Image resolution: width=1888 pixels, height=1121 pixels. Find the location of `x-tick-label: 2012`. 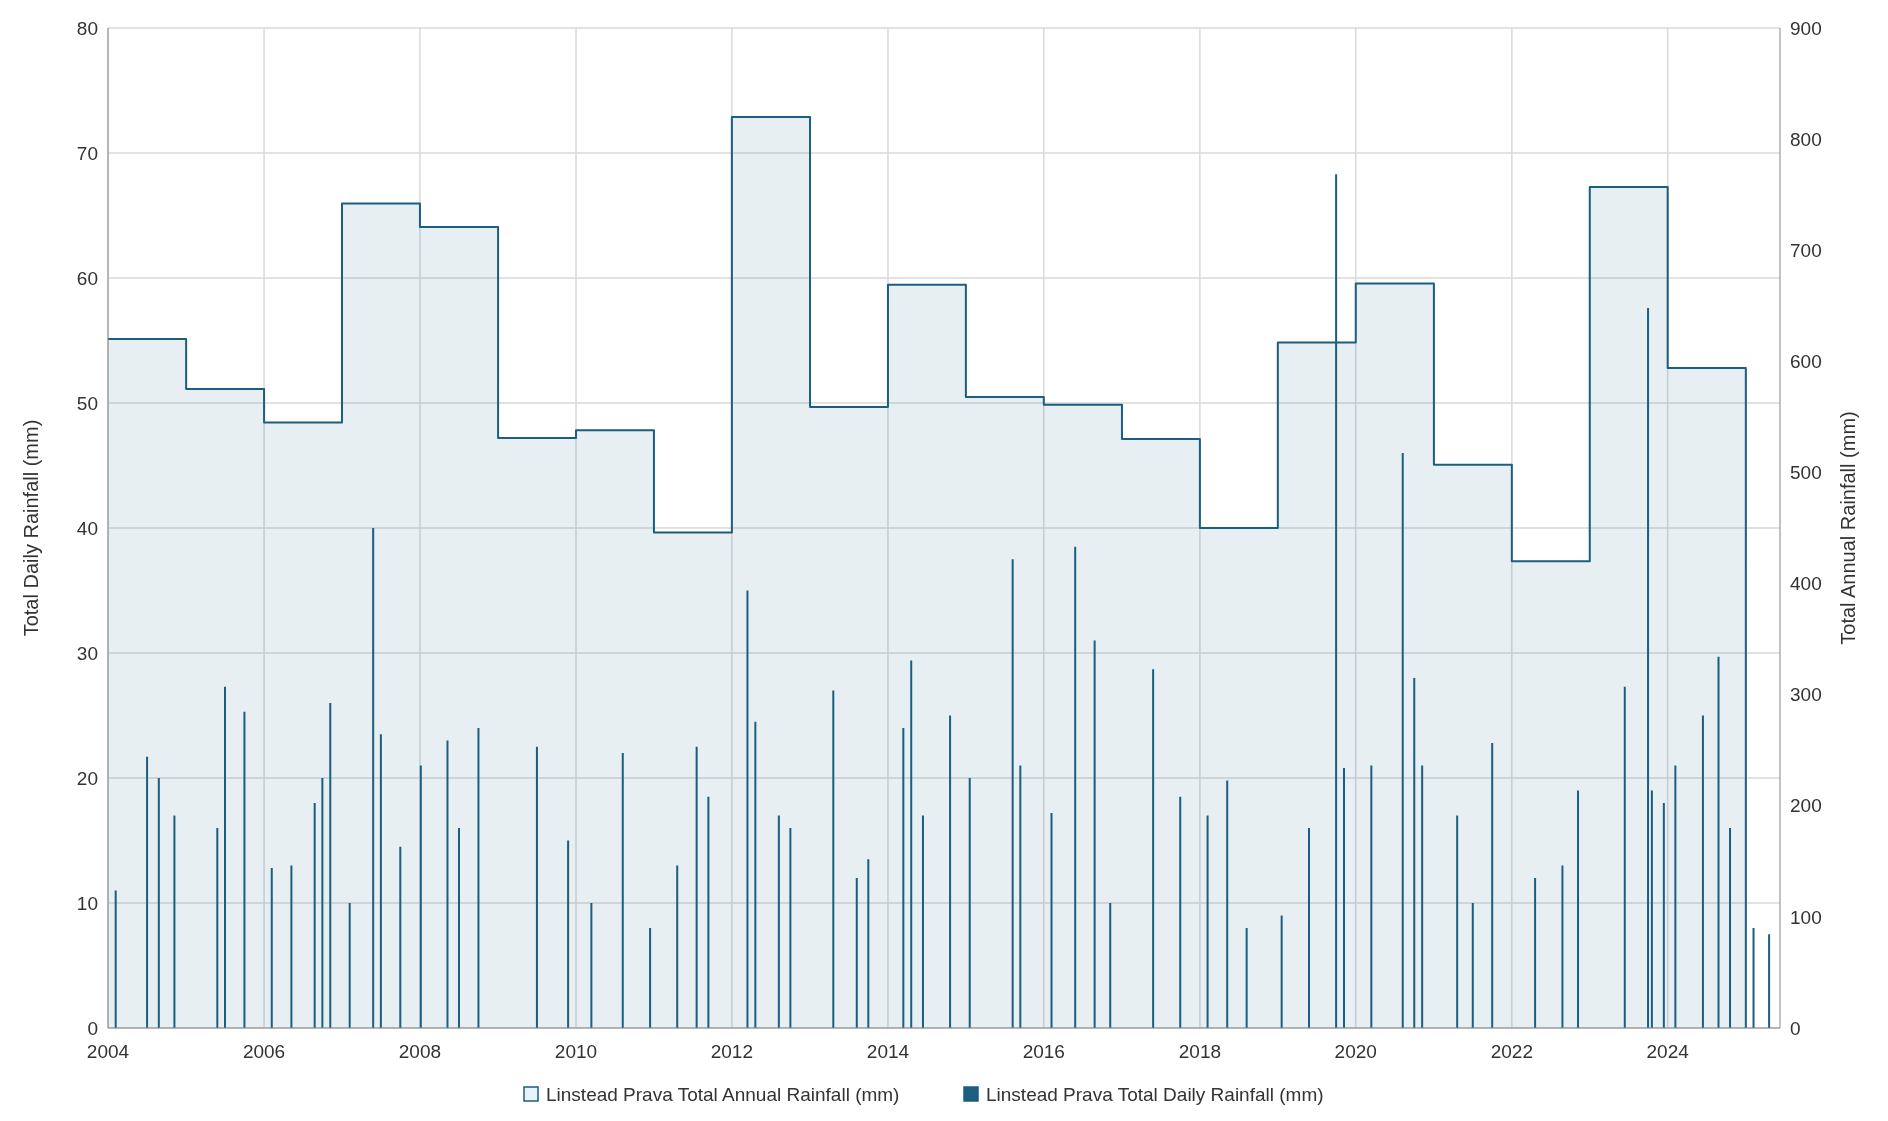

x-tick-label: 2012 is located at coordinates (732, 1051).